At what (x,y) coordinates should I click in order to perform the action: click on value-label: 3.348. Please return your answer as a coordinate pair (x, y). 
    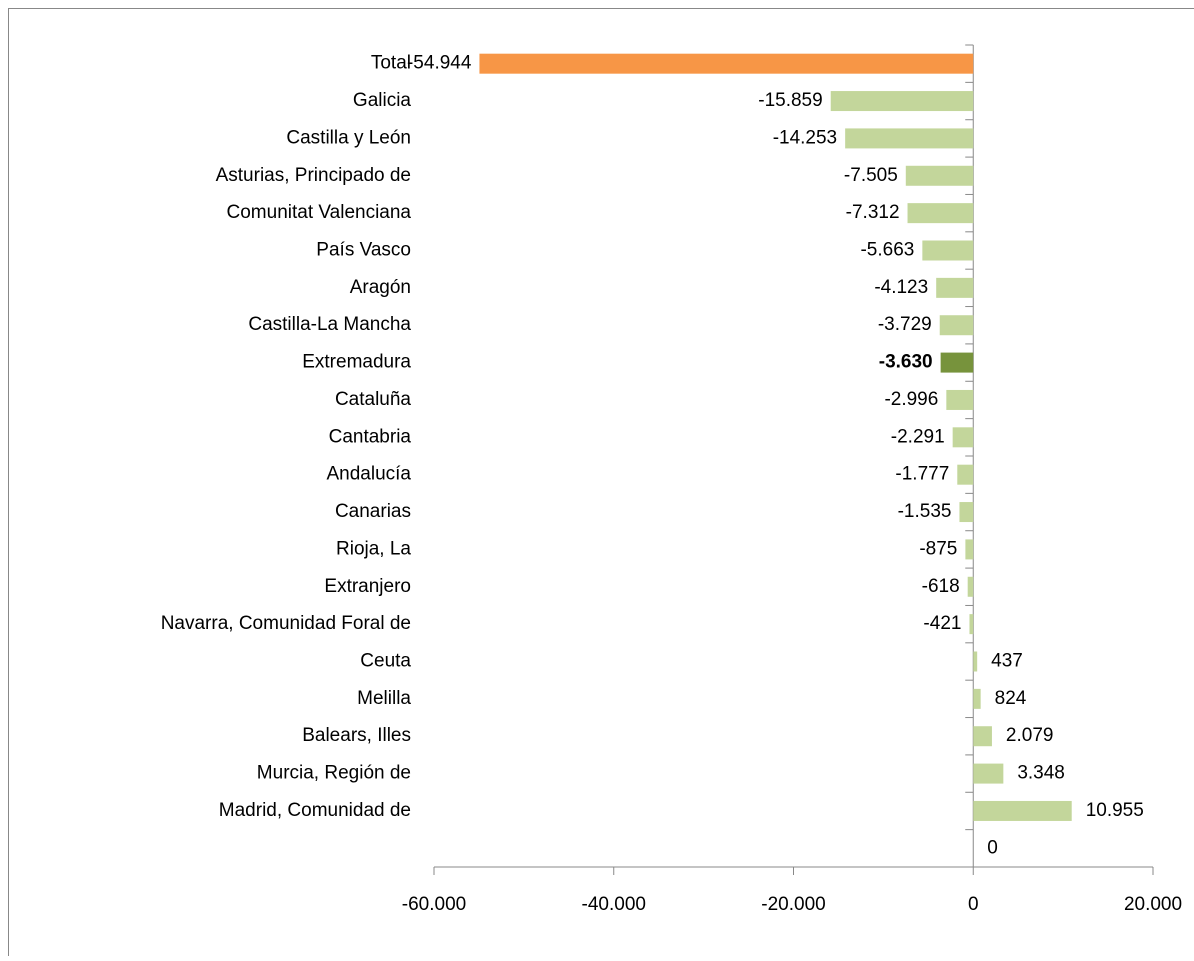
    Looking at the image, I should click on (1041, 773).